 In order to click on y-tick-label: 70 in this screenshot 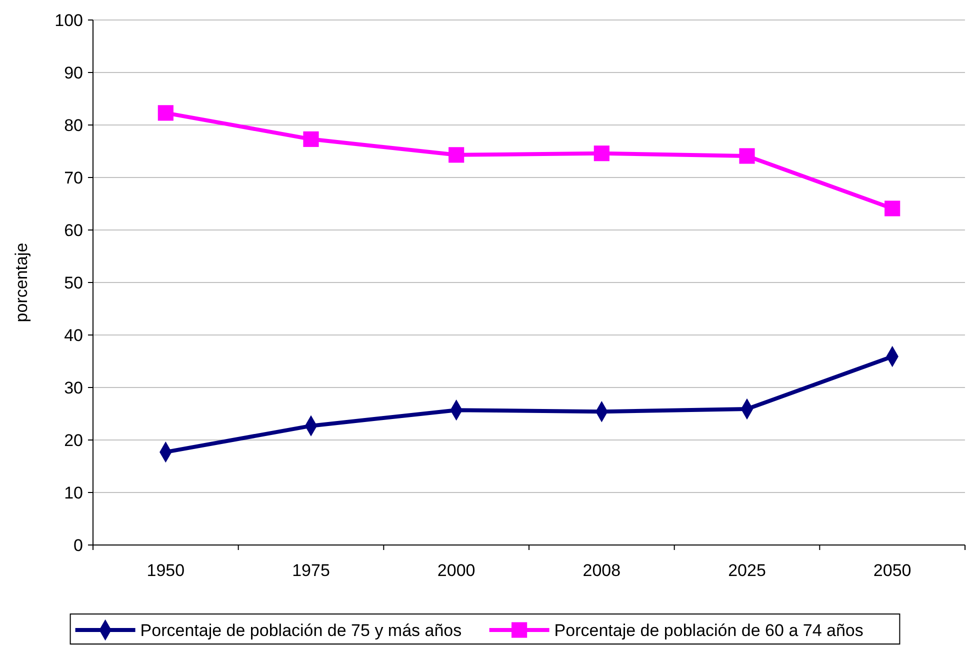, I will do `click(73, 178)`.